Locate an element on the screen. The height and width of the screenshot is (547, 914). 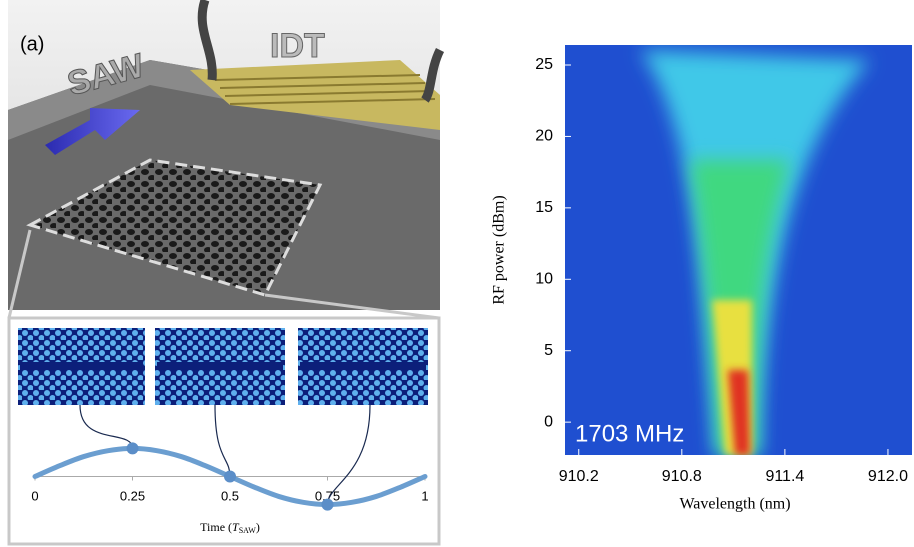
xlabel-suffix: ) is located at coordinates (258, 527).